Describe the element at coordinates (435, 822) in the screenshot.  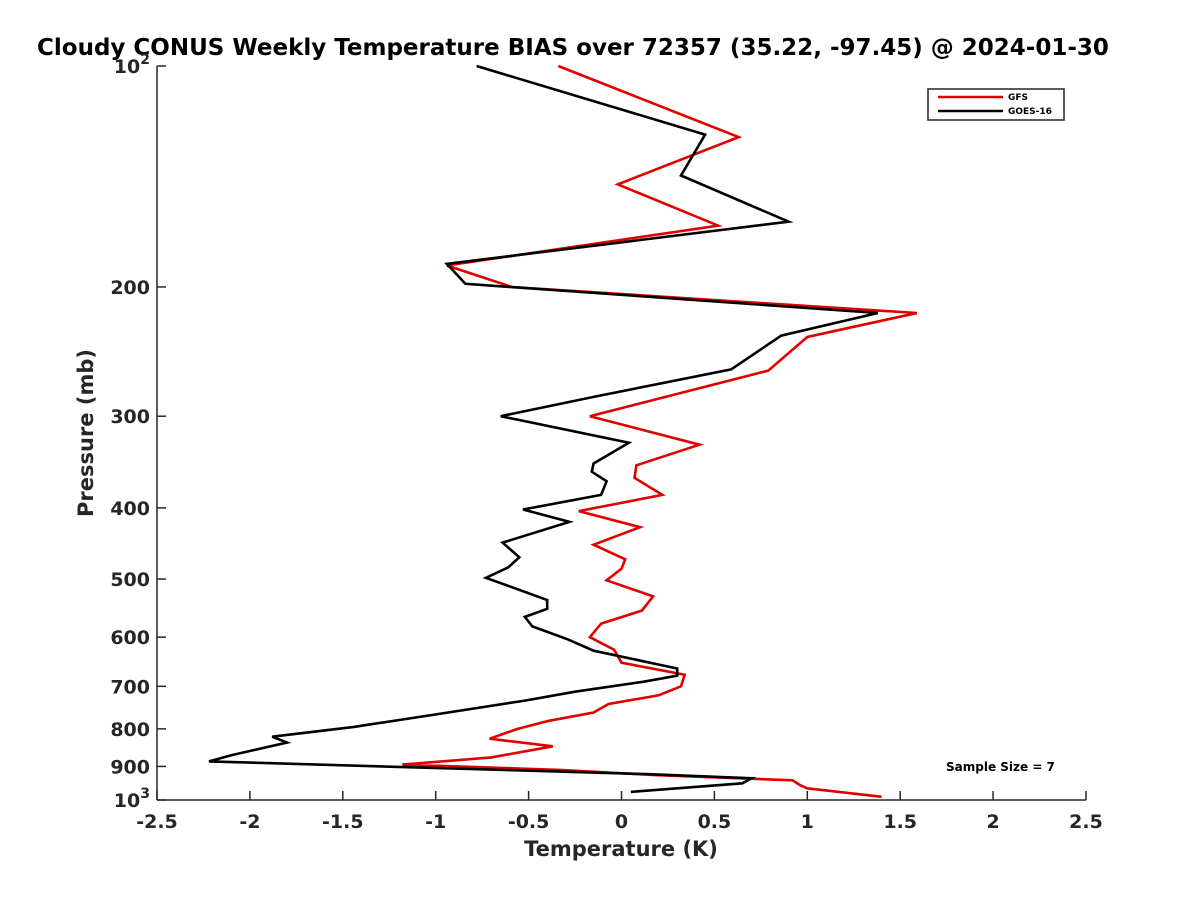
I see `x-tick-label: -1` at that location.